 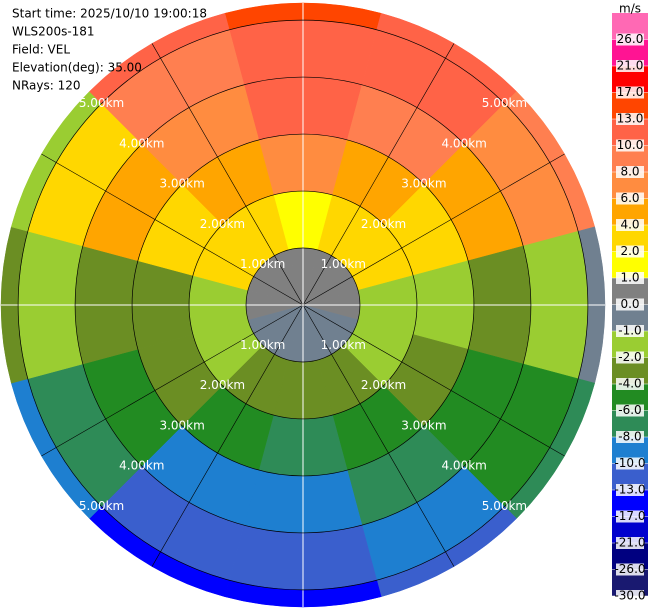 I want to click on colorbar-label: -2.0, so click(x=629, y=357).